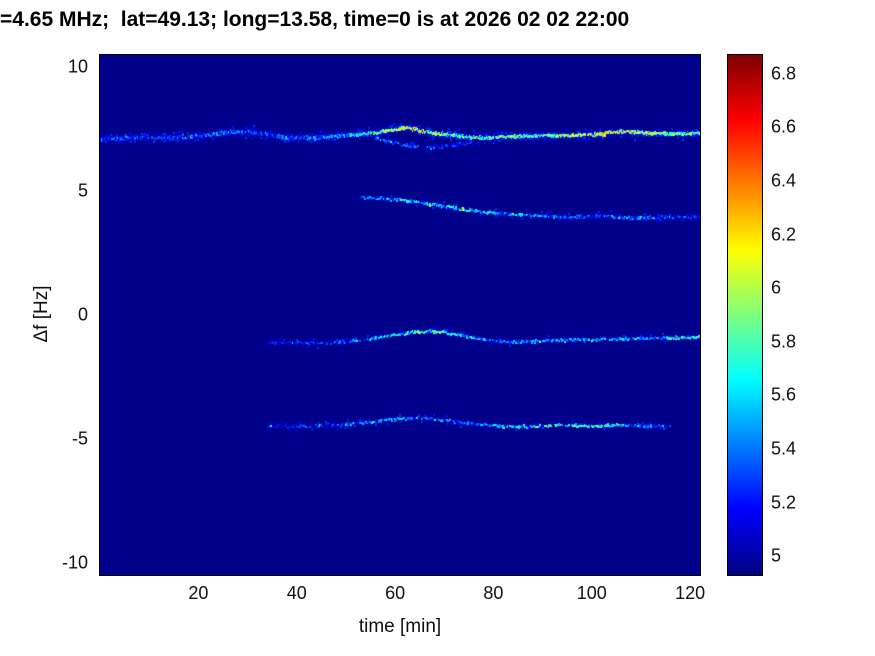 This screenshot has width=875, height=656. What do you see at coordinates (400, 626) in the screenshot?
I see `x-axis-label: time [min]` at bounding box center [400, 626].